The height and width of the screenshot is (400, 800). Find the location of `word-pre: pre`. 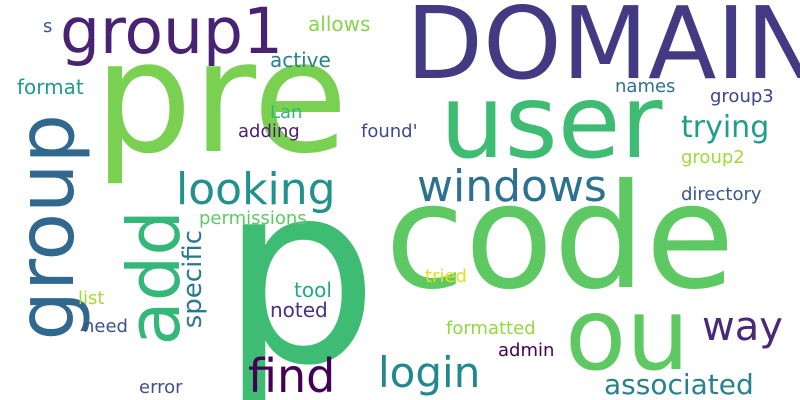

word-pre: pre is located at coordinates (221, 97).